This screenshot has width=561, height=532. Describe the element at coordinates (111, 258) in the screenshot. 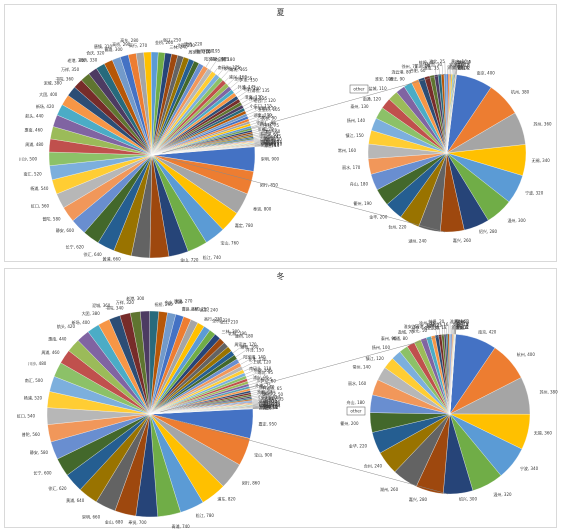

I see `main-pie-slice-label: 黄浦, 660` at that location.